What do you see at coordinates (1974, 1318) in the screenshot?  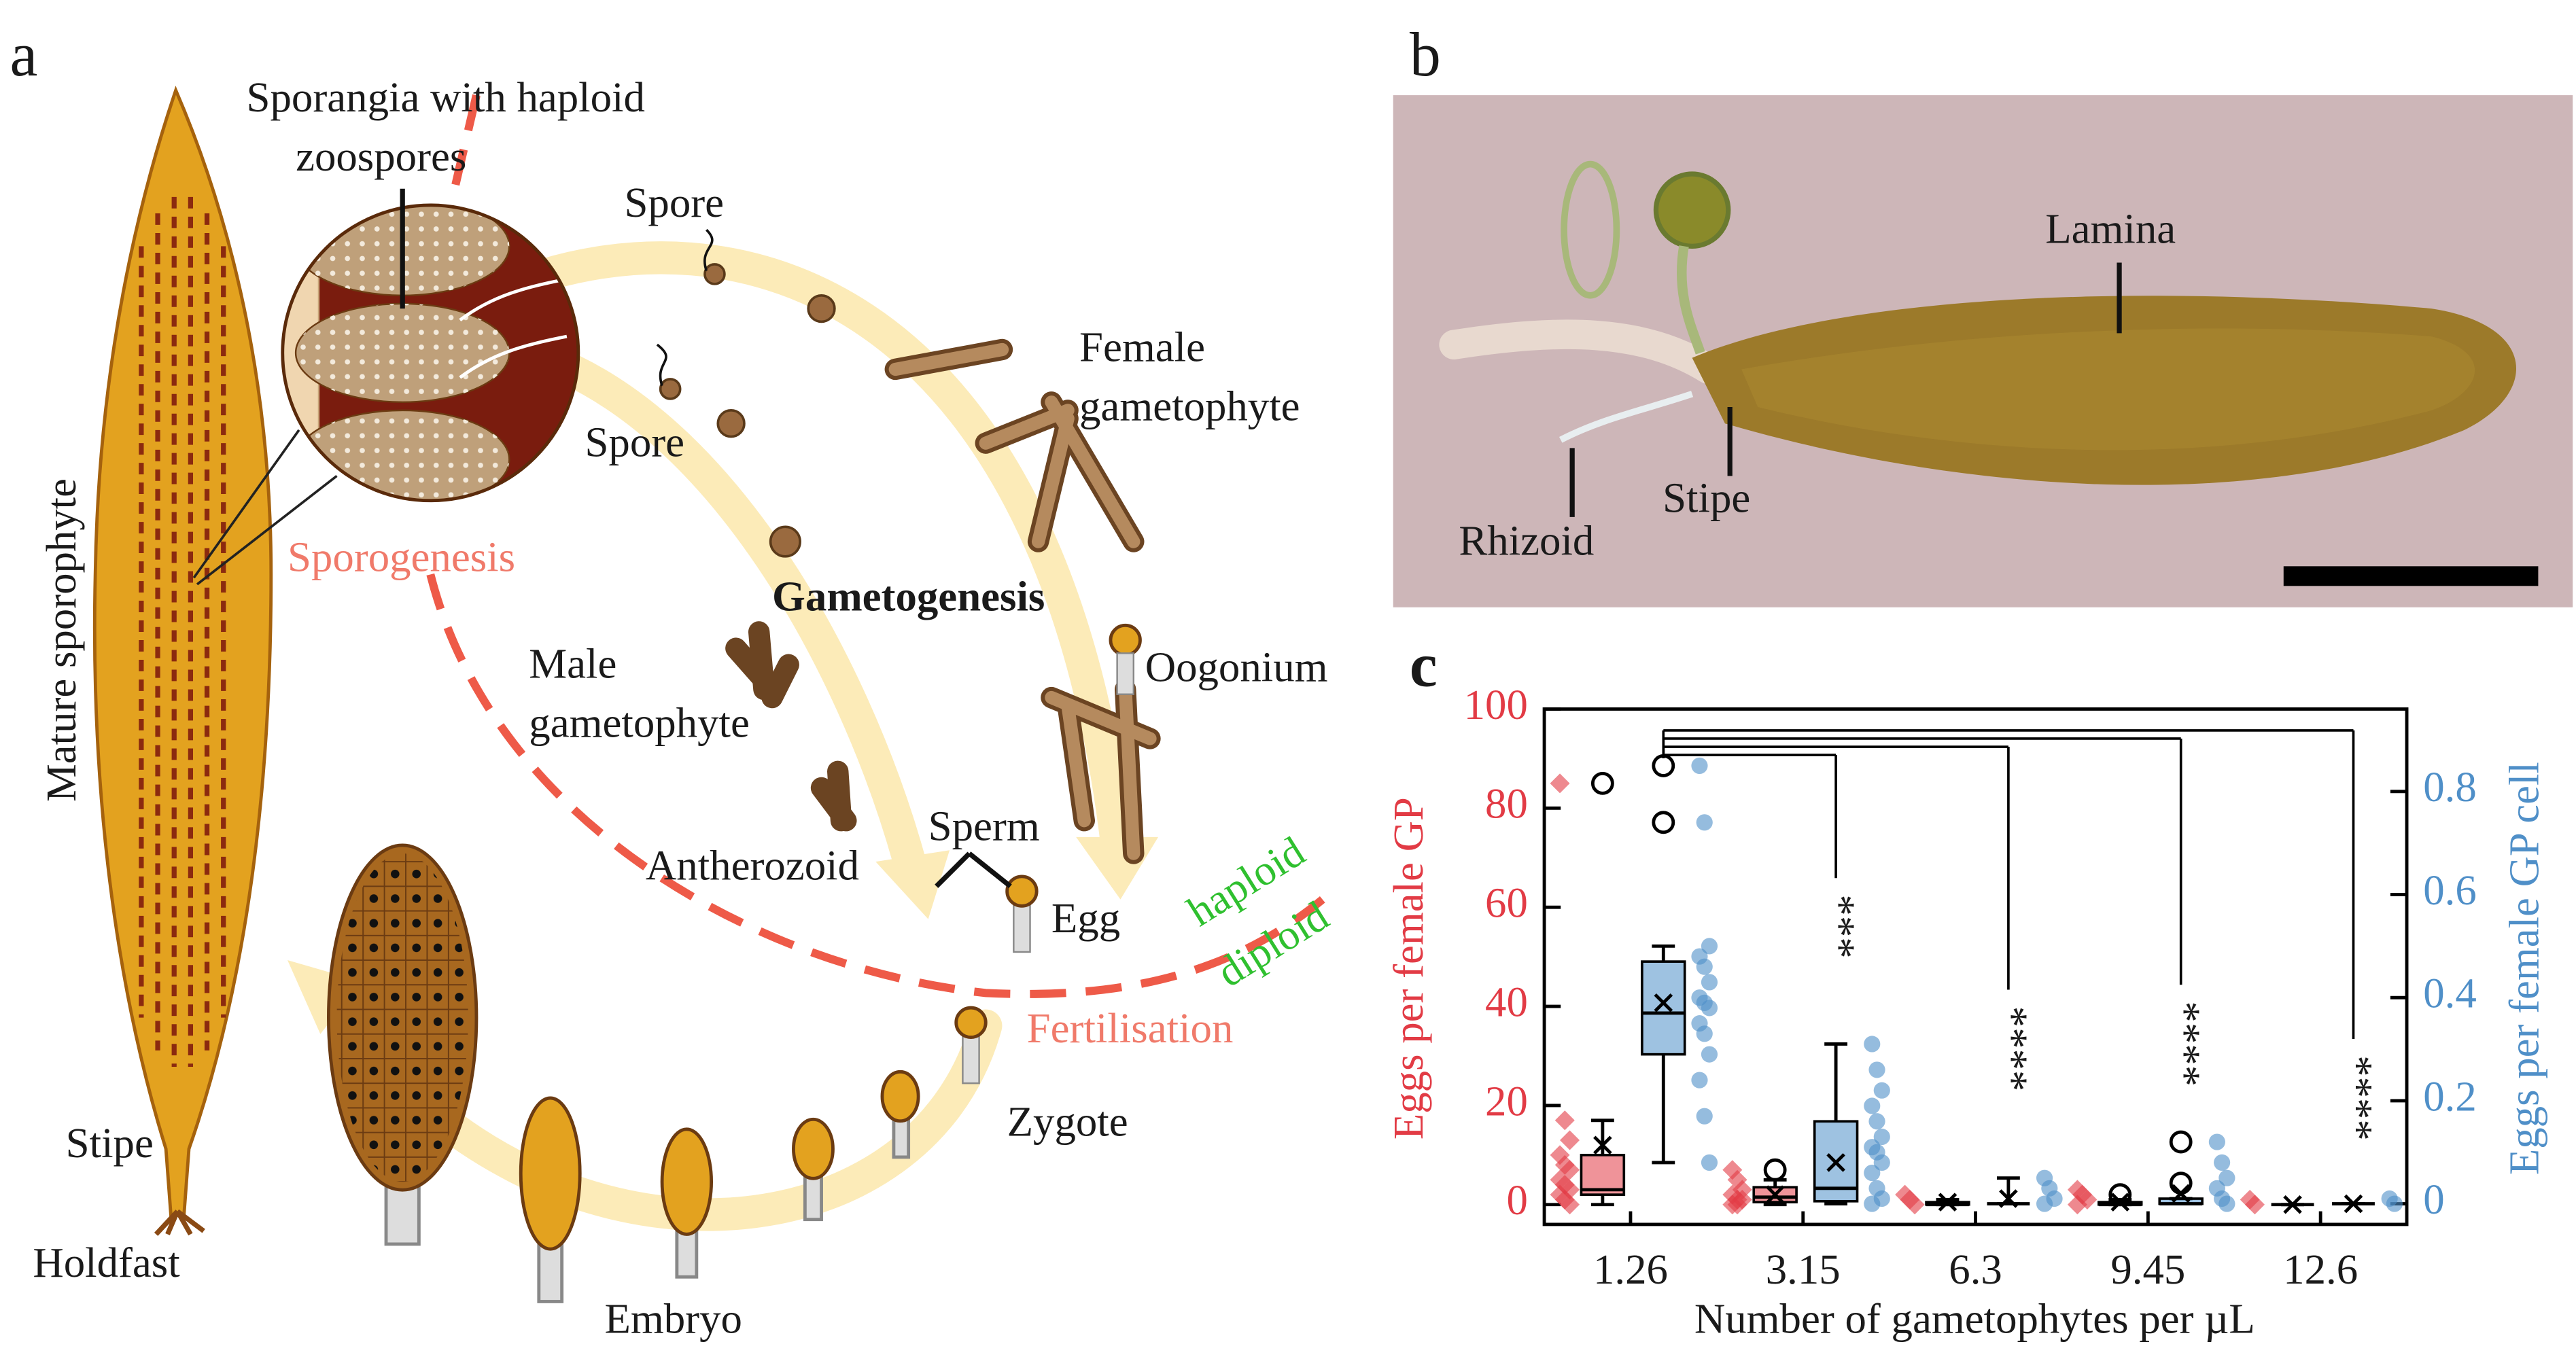 I see `x-axis-label: Number of gametophytes per µL` at bounding box center [1974, 1318].